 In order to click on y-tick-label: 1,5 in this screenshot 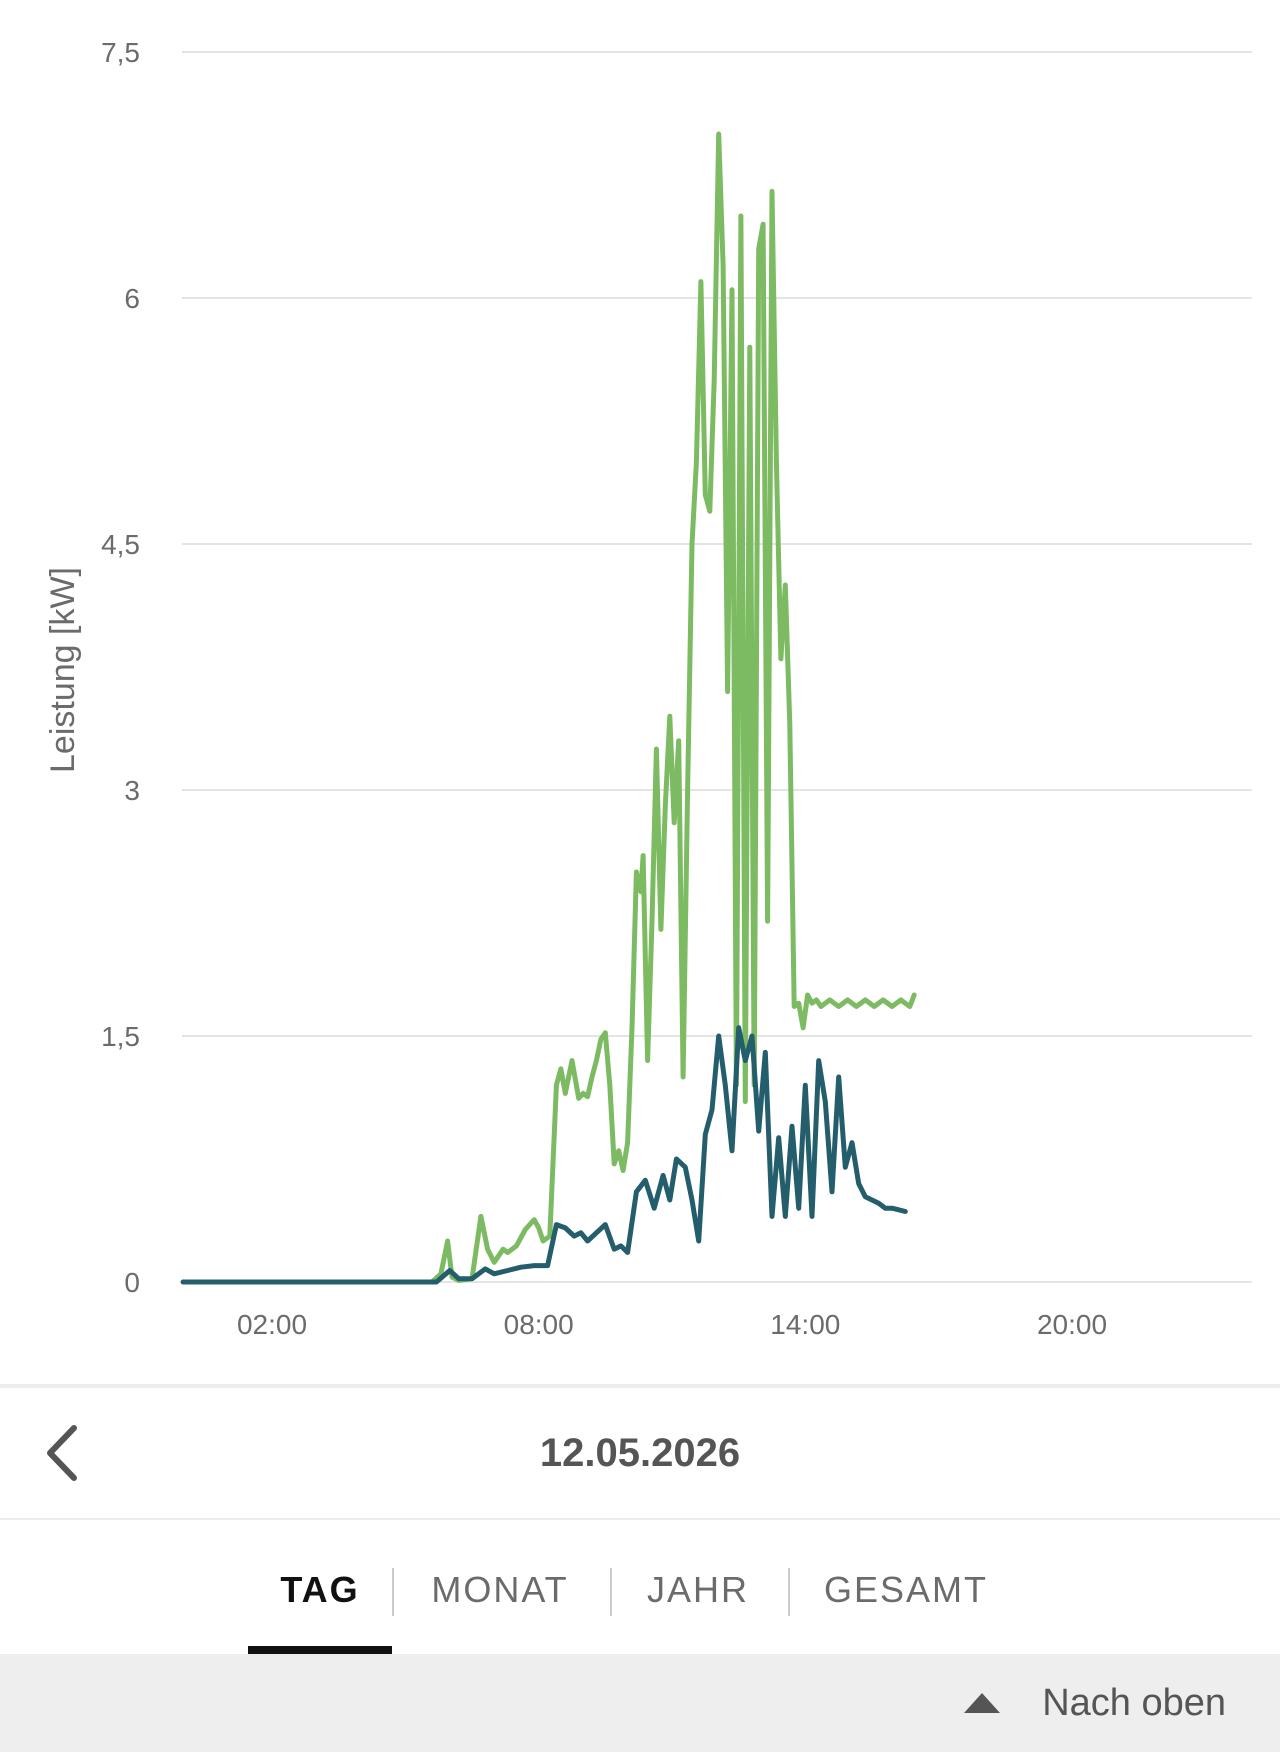, I will do `click(120, 1036)`.